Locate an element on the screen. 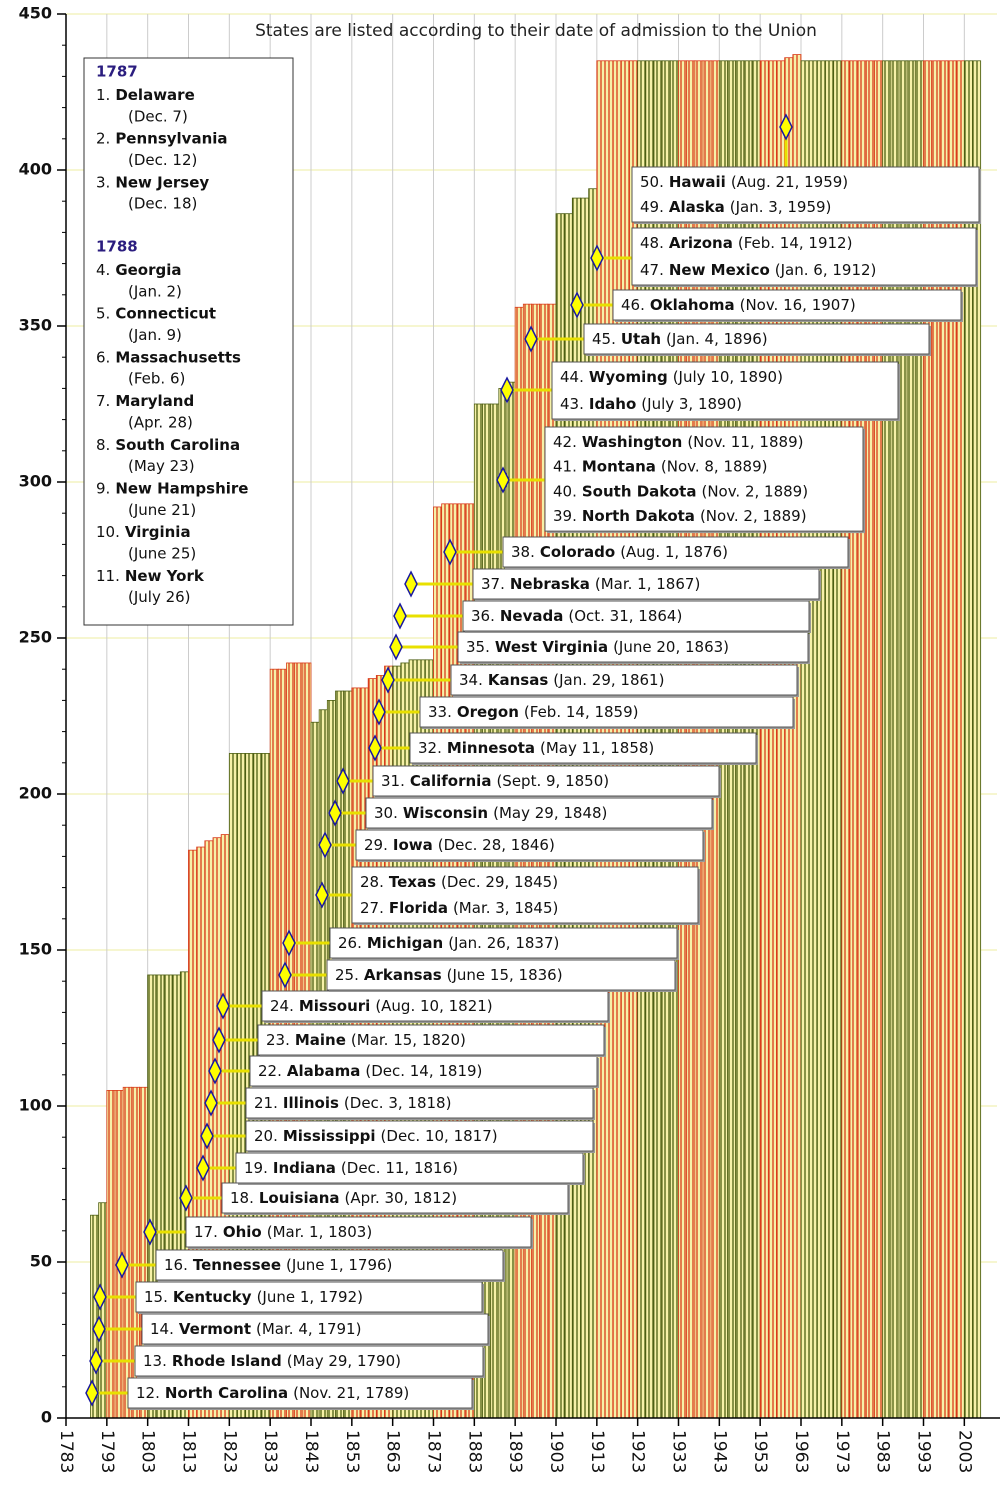  state-line: 42. Washington (Nov. 11, 1889) is located at coordinates (678, 442).